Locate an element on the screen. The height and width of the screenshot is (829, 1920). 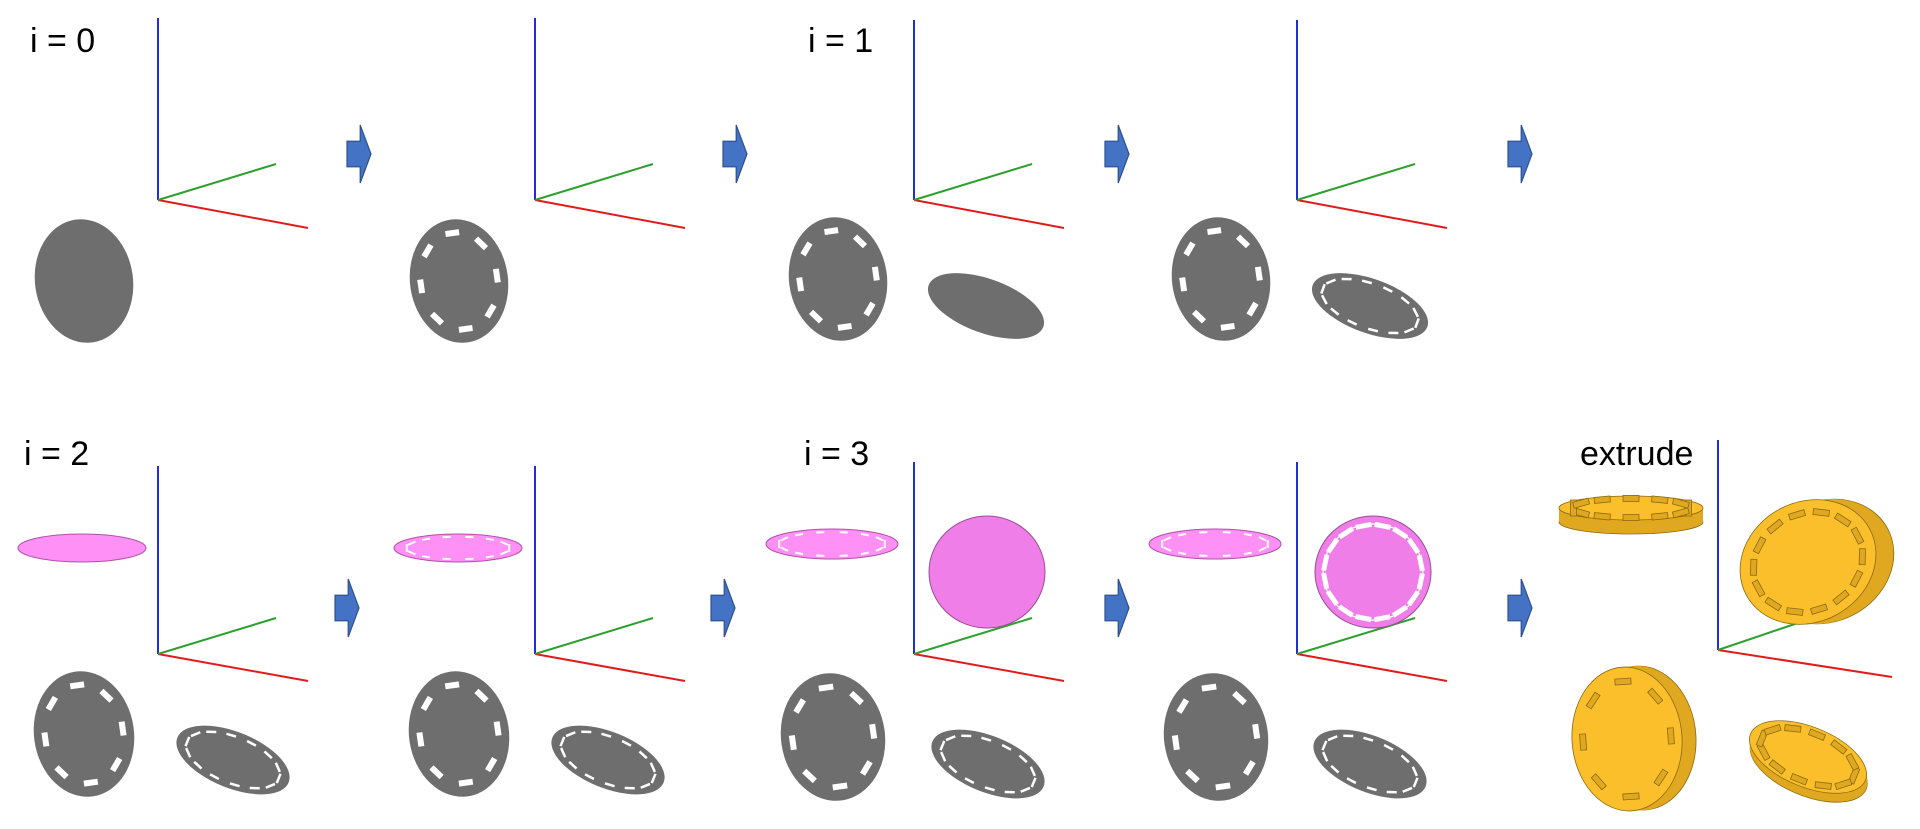
extruded-coin-lying-slot is located at coordinates (1839, 747).